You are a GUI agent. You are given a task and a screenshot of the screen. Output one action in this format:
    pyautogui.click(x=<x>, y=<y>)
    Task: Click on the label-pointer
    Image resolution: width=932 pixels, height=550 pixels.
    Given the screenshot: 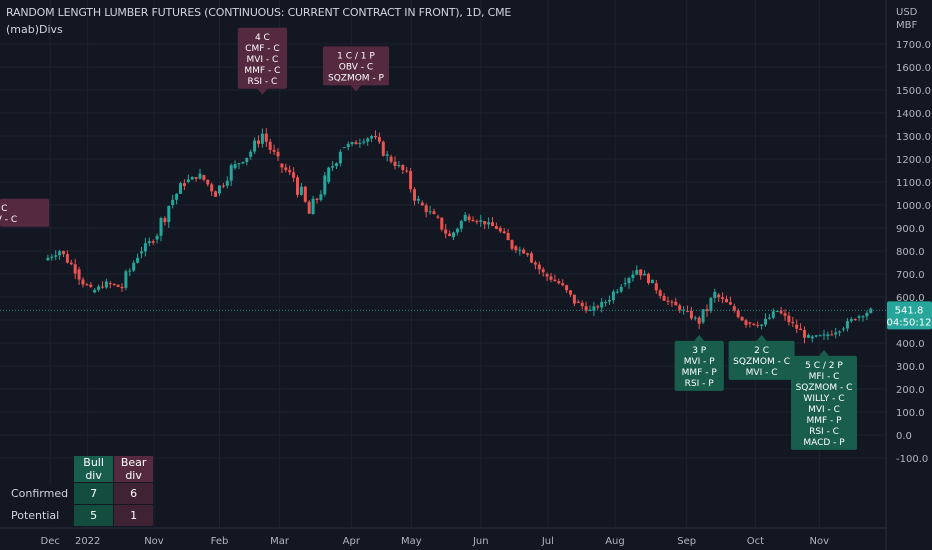 What is the action you would take?
    pyautogui.click(x=699, y=337)
    